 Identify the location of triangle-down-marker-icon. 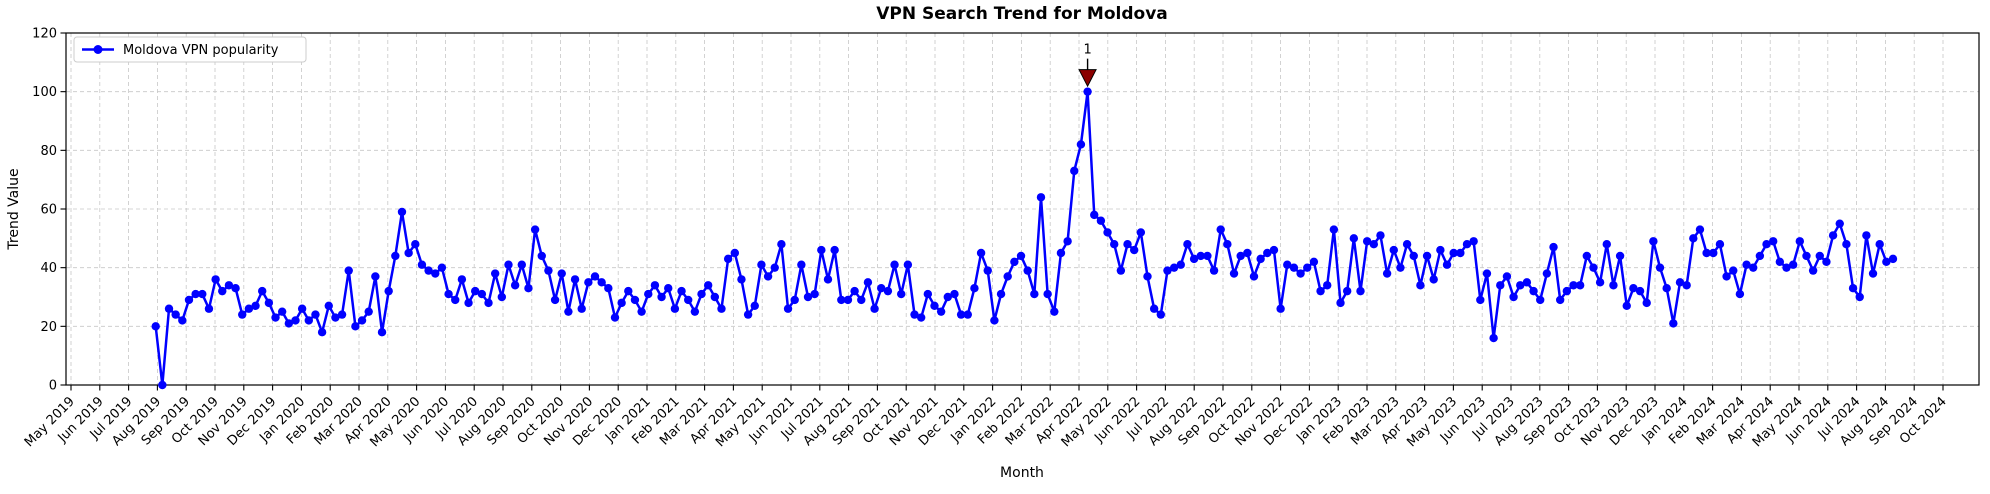
(1087, 78).